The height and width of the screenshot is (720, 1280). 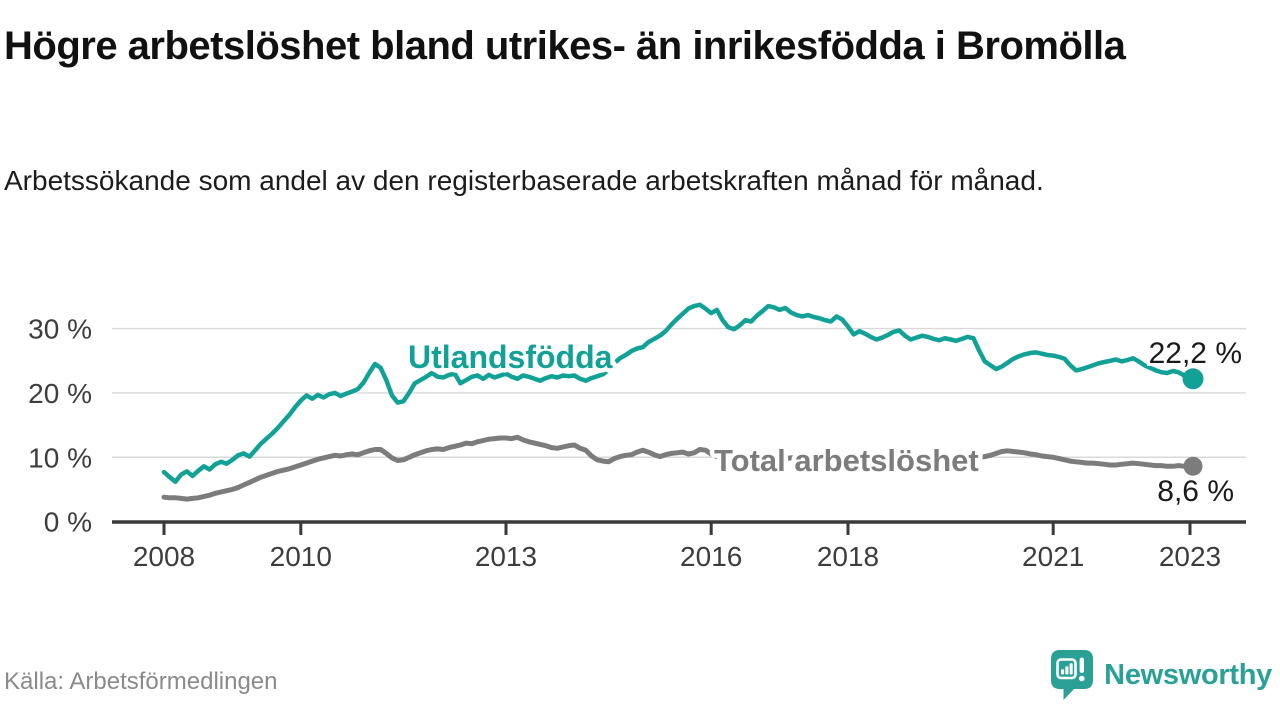 What do you see at coordinates (1195, 491) in the screenshot?
I see `end-value-label-total-arbetsloshet: 8,6 %` at bounding box center [1195, 491].